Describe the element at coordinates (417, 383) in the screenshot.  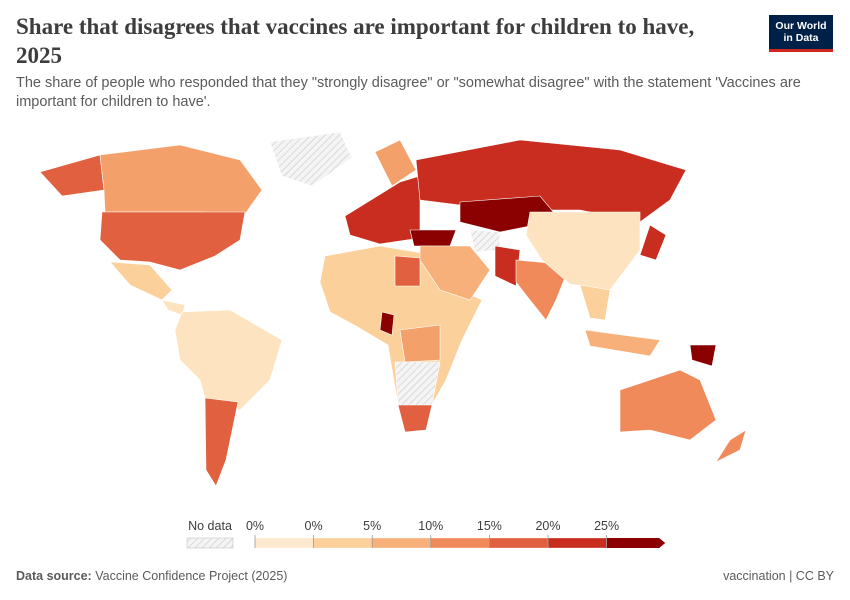
I see `southern-africa` at that location.